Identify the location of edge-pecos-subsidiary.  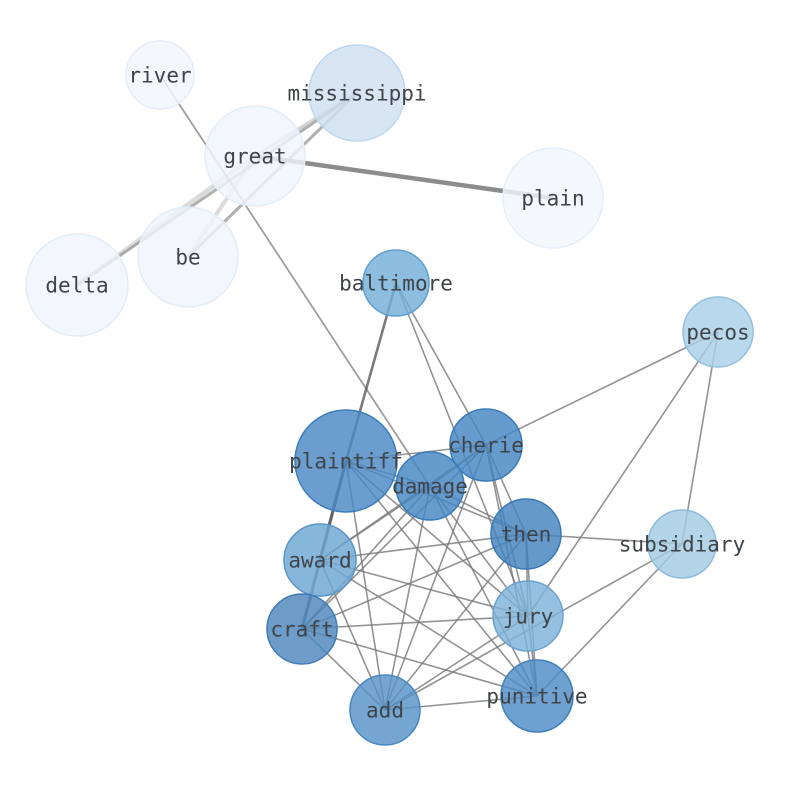
(700, 438).